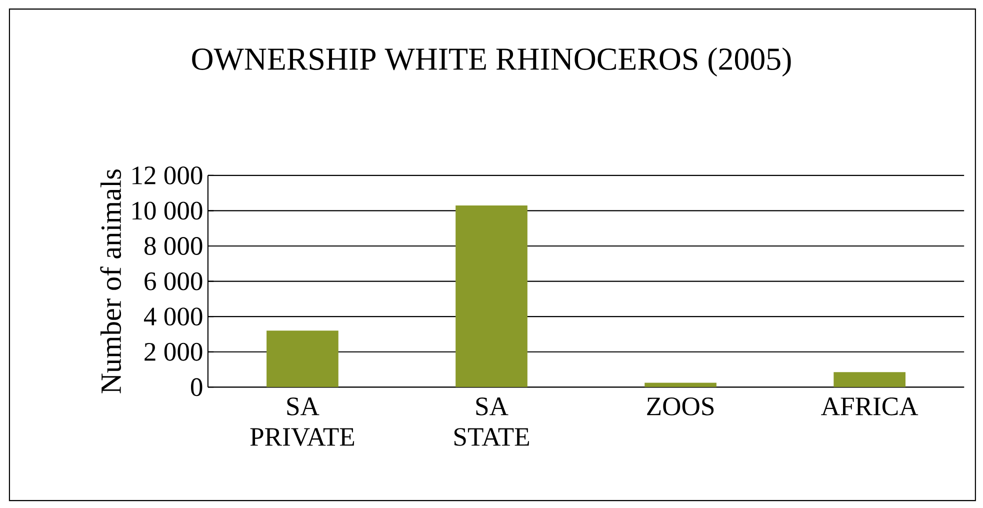 The height and width of the screenshot is (508, 983). Describe the element at coordinates (173, 281) in the screenshot. I see `y-tick-label: 6 000` at that location.